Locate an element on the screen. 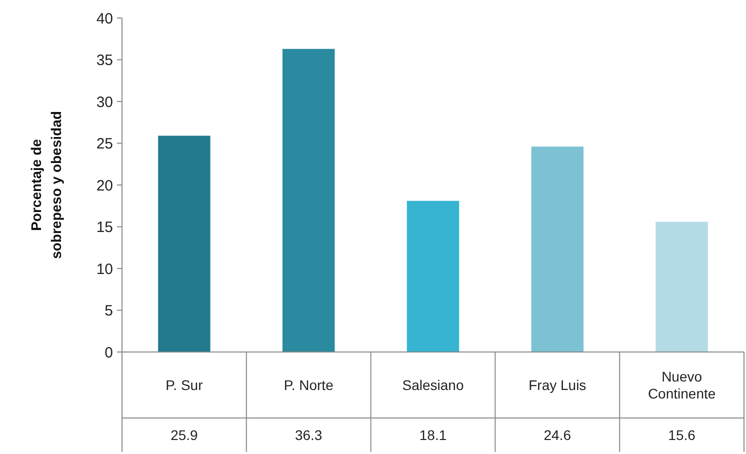 This screenshot has width=746, height=454. x-tick-label: Fray Luis is located at coordinates (557, 384).